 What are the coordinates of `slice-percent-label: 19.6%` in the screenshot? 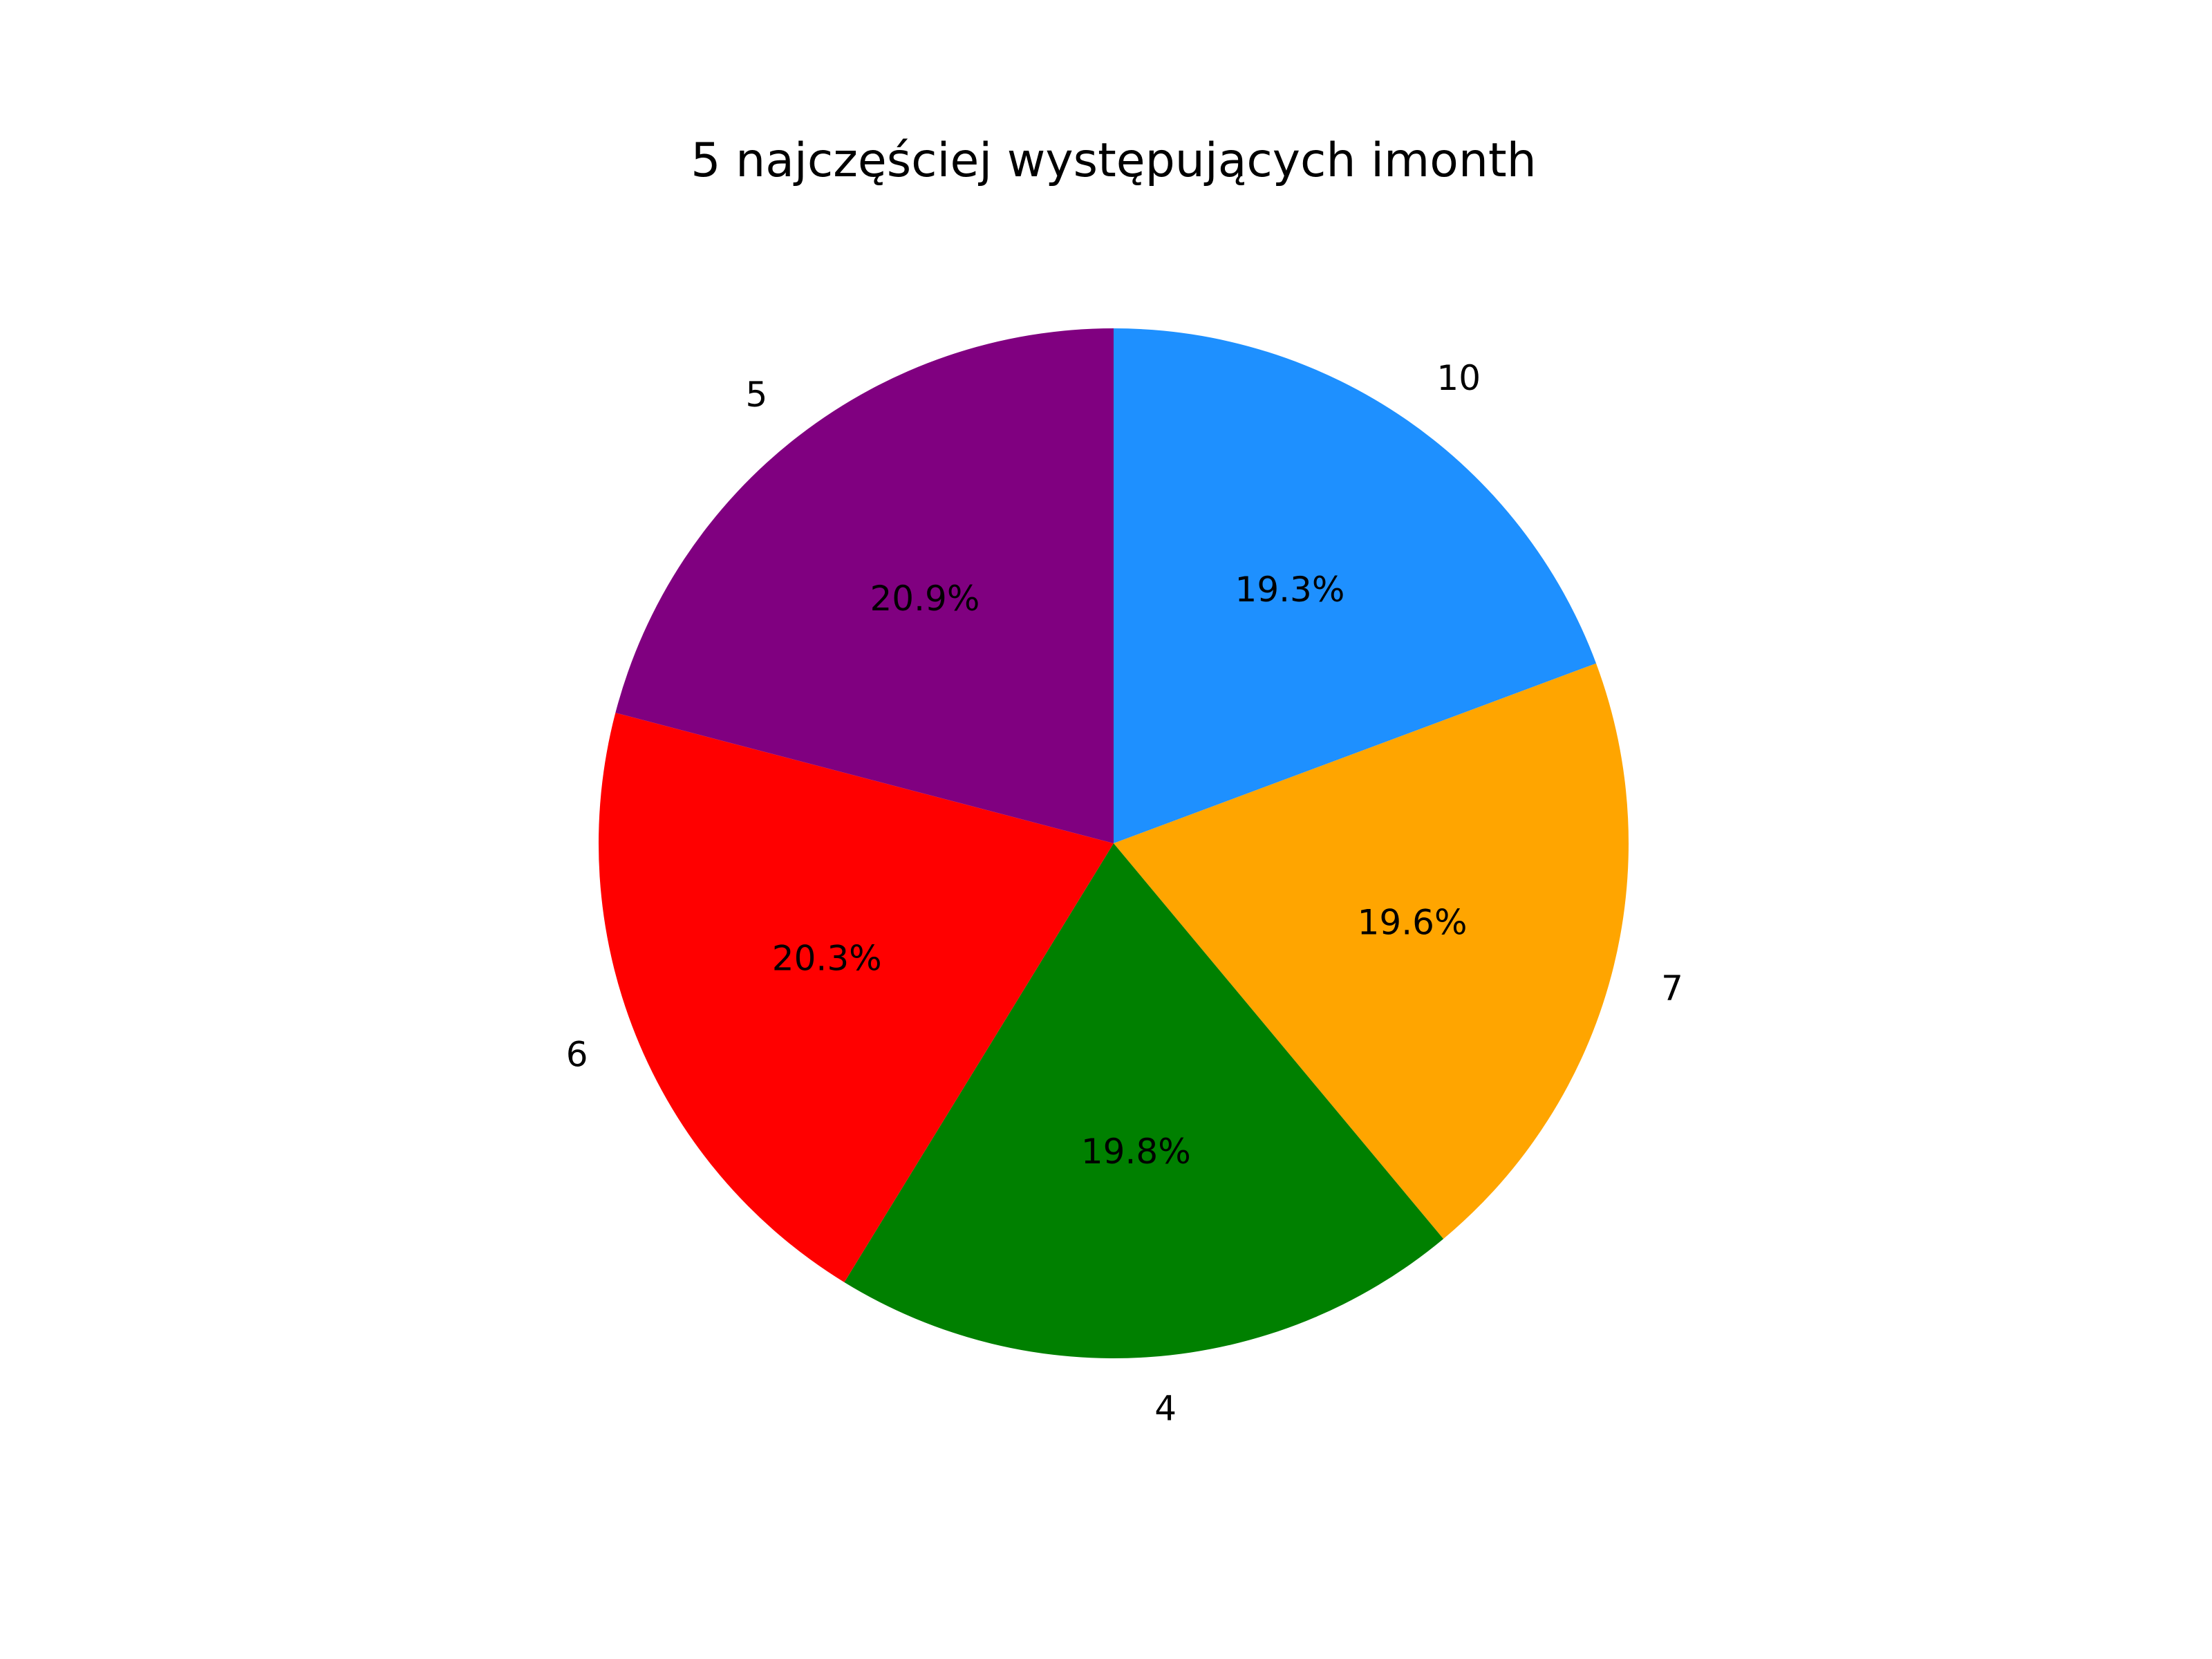 It's located at (1413, 923).